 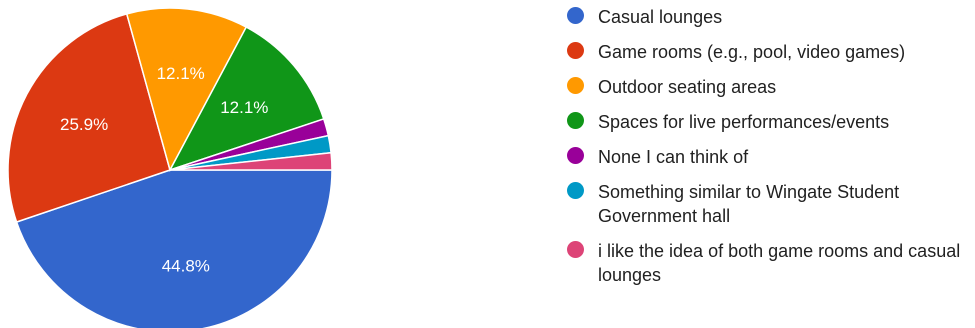 What do you see at coordinates (673, 157) in the screenshot?
I see `legend-label: None I can think of` at bounding box center [673, 157].